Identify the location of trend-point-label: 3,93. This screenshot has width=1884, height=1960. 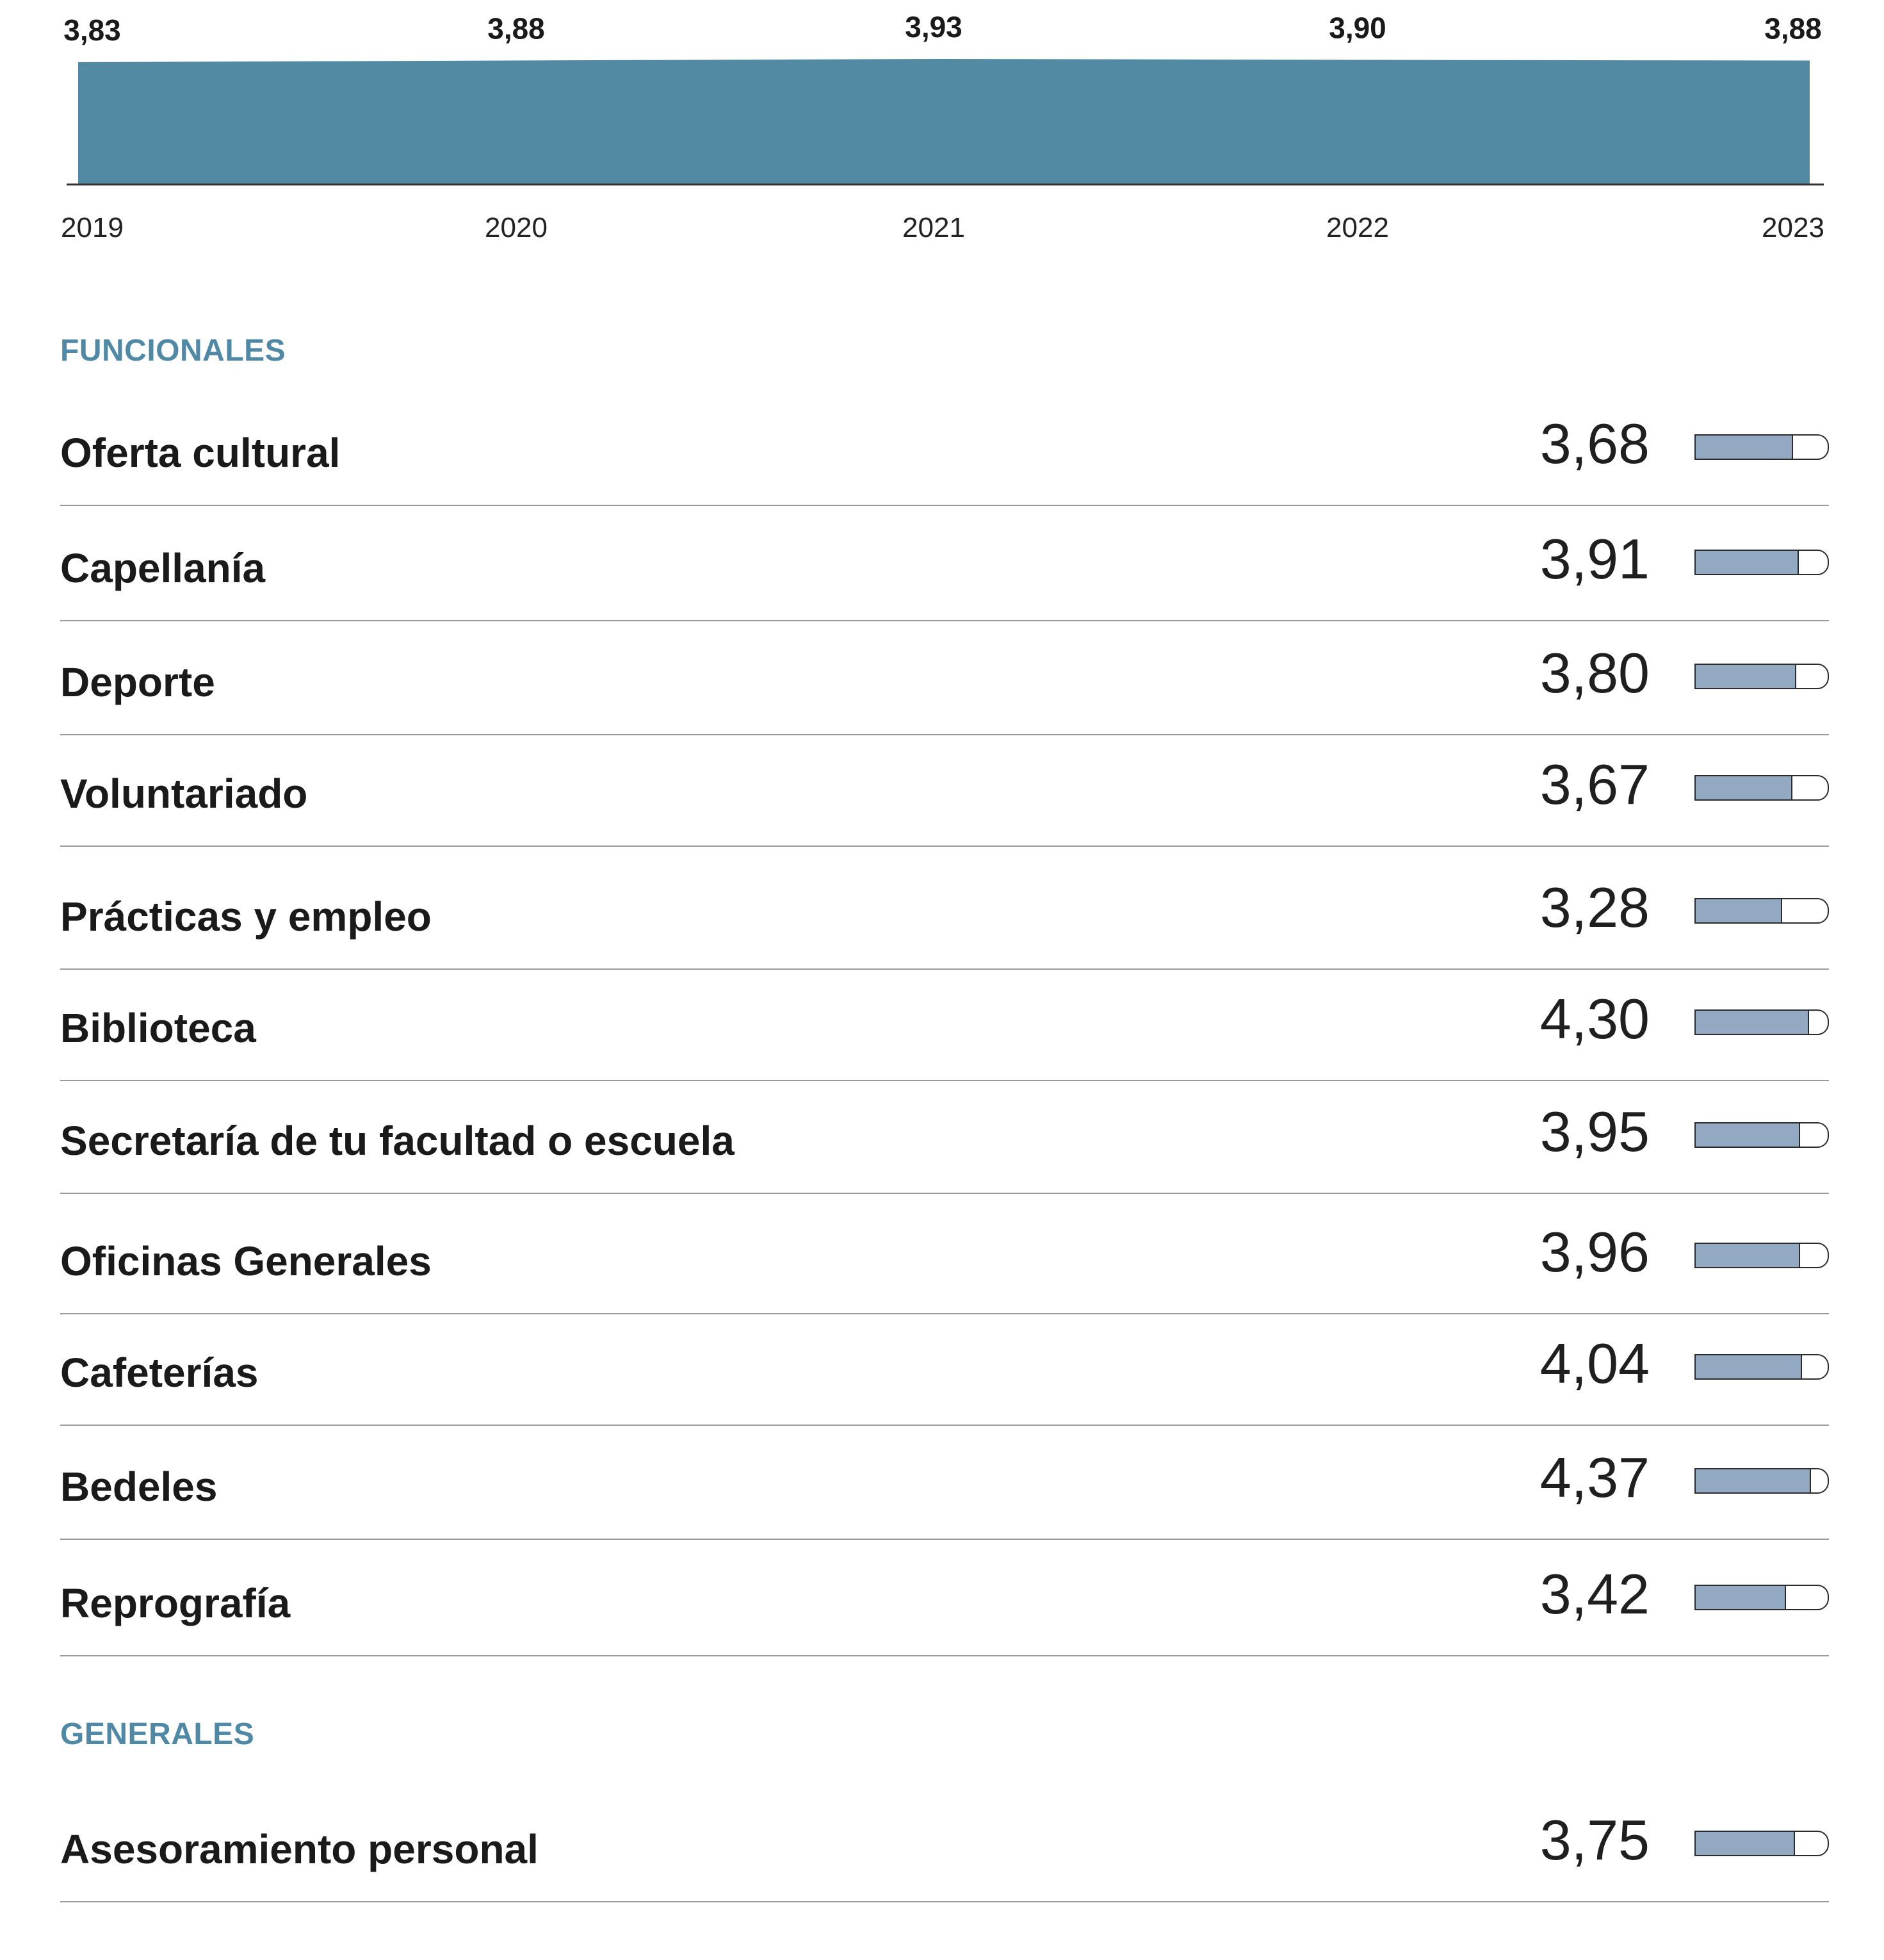
(933, 27).